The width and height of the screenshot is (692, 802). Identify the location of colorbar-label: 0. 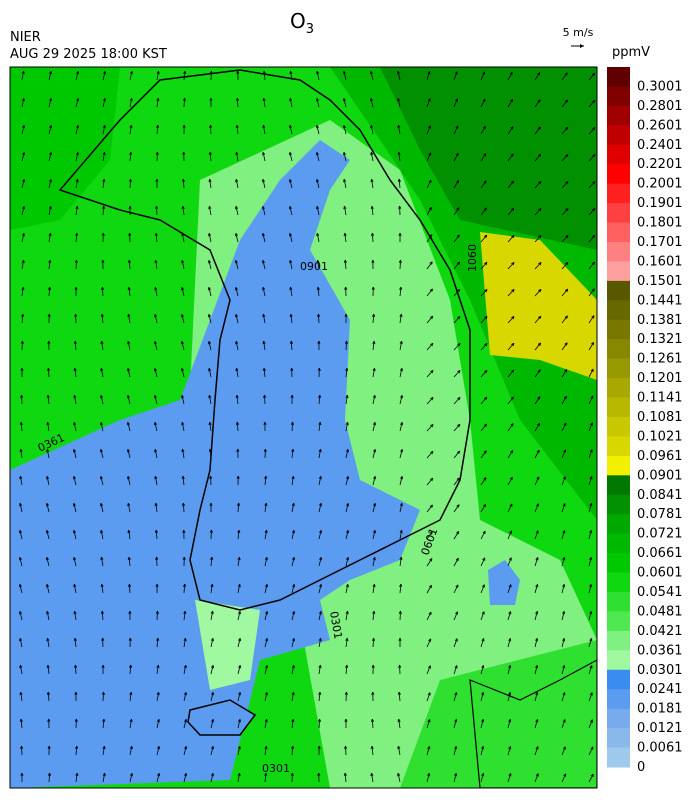
(641, 767).